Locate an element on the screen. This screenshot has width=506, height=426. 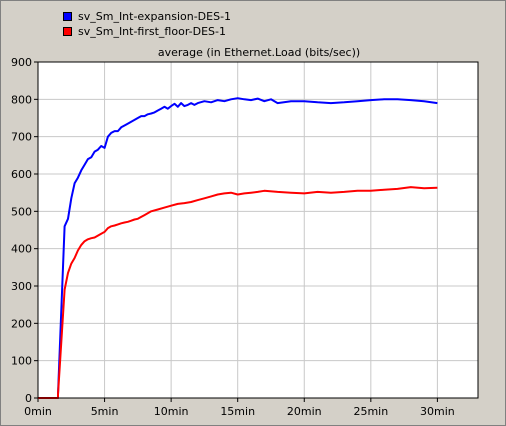
legend-item-expansion: sv_Sm_Int-expansion-DES-1 is located at coordinates (147, 16).